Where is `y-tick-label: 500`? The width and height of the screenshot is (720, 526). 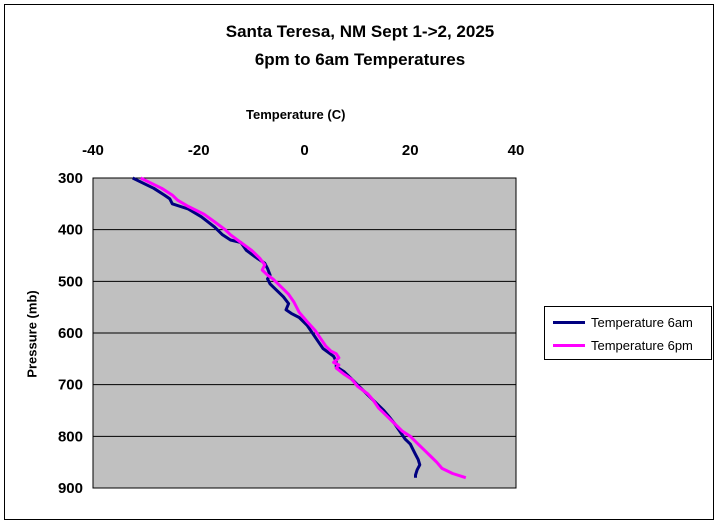 y-tick-label: 500 is located at coordinates (70, 281).